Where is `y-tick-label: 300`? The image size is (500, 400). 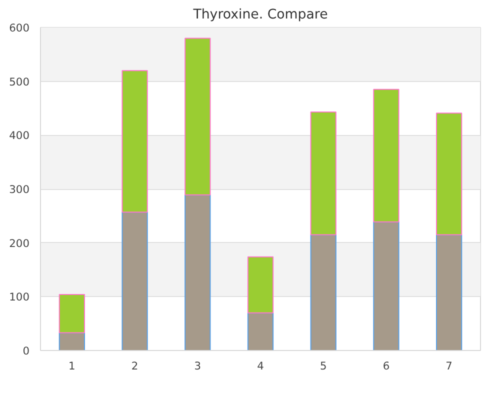
y-tick-label: 300 is located at coordinates (19, 189).